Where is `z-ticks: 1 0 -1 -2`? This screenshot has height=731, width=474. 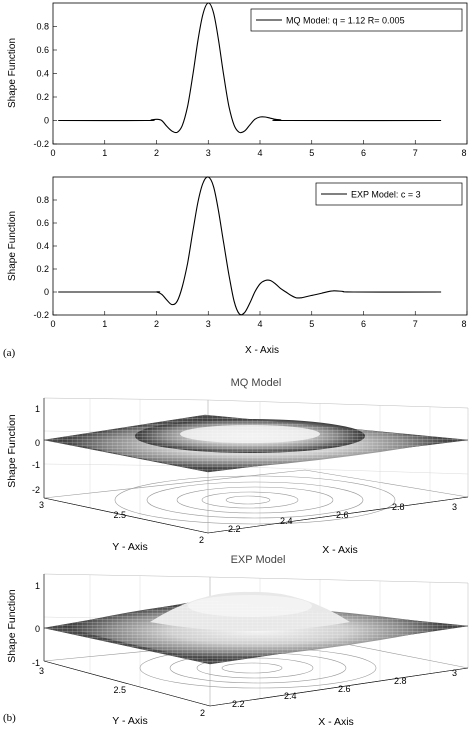
z-ticks: 1 0 -1 -2 is located at coordinates (36, 449).